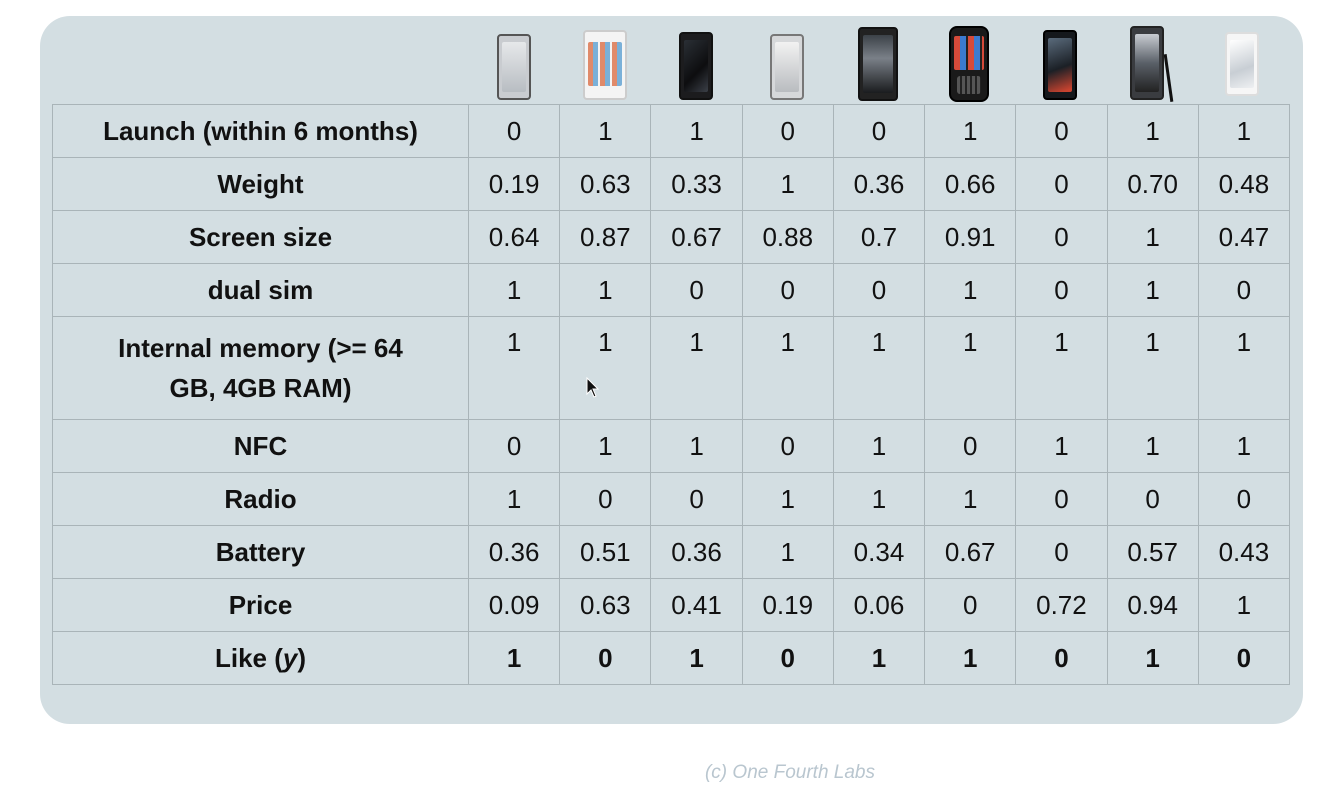 This screenshot has height=806, width=1338. Describe the element at coordinates (970, 237) in the screenshot. I see `cell-value: 0.91` at that location.